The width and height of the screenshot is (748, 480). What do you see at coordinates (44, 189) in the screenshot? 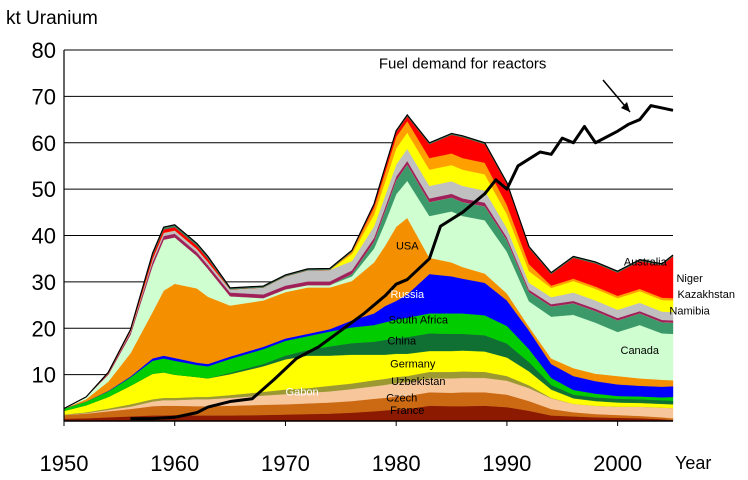
I see `y-tick-label-50: 50` at bounding box center [44, 189].